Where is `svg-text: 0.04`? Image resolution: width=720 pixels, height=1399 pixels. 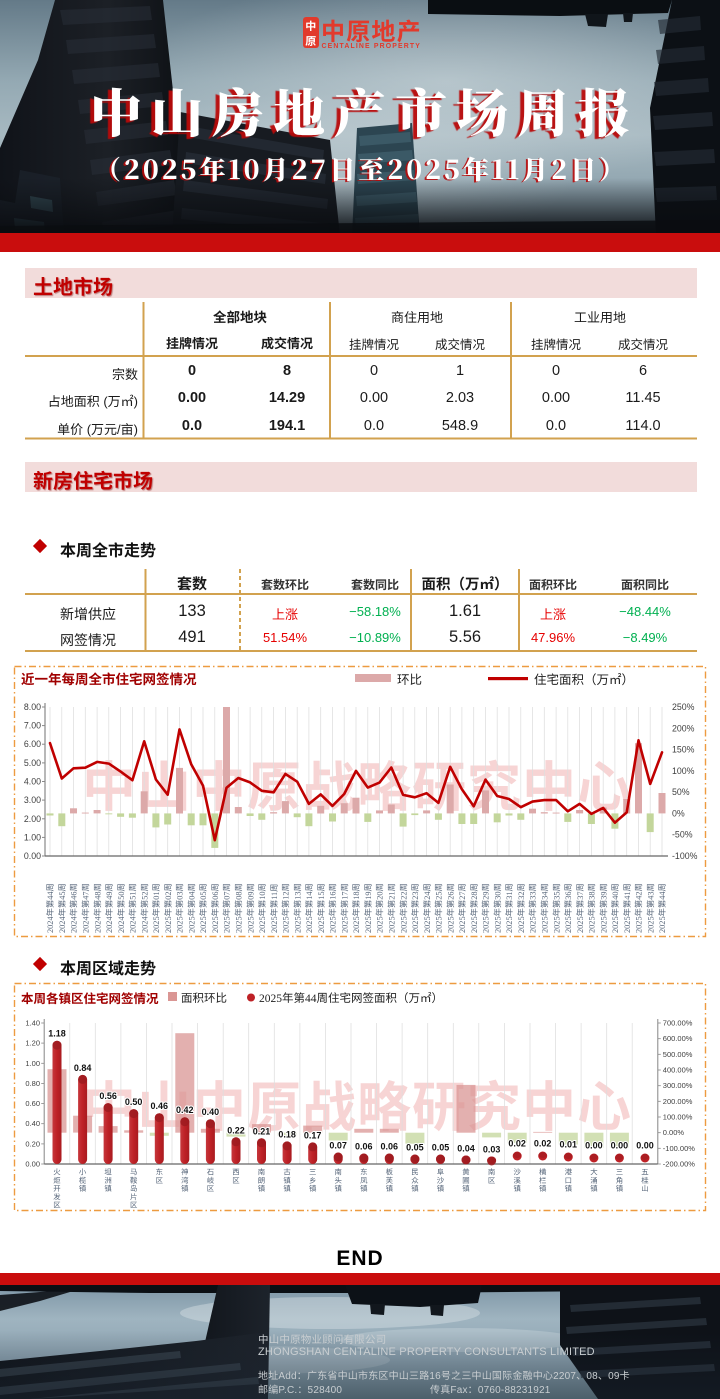 svg-text: 0.04 is located at coordinates (466, 1149).